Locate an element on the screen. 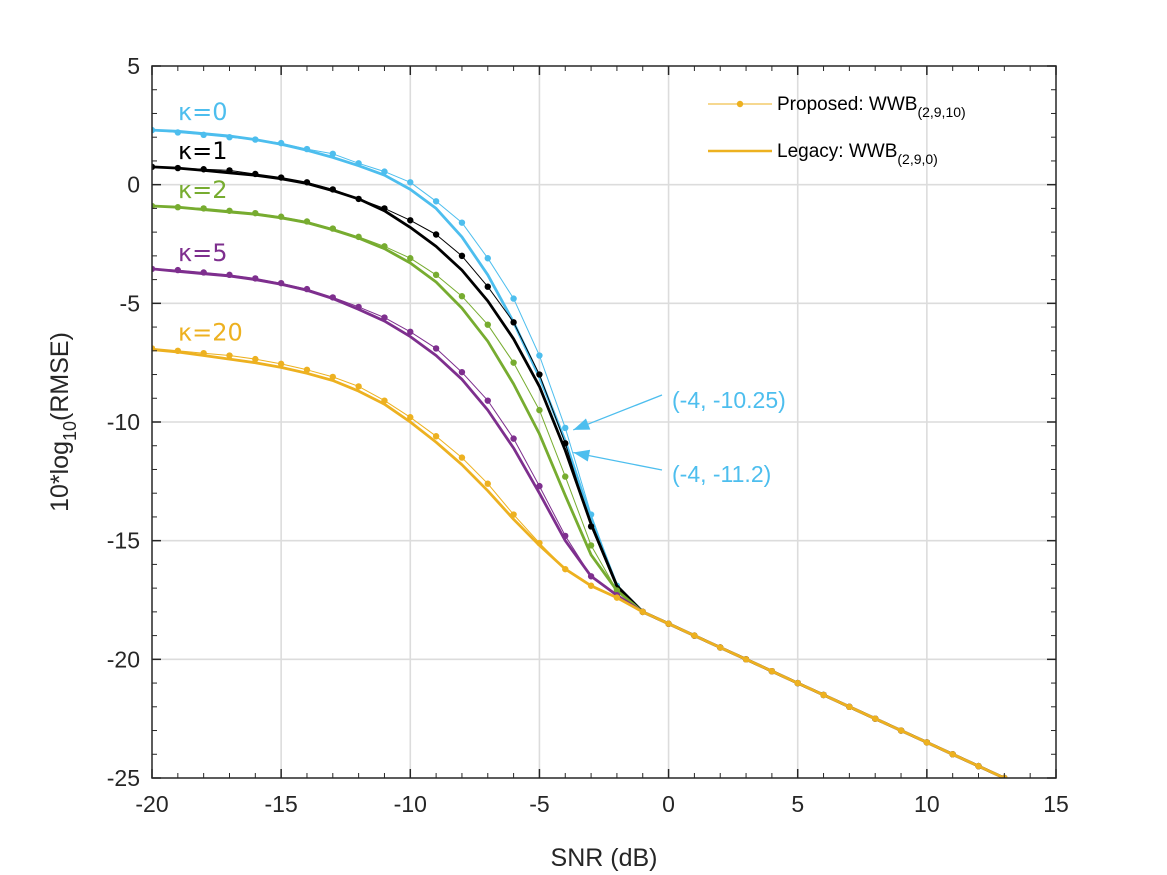 Image resolution: width=1167 pixels, height=875 pixels. kappa-label: κ=0 is located at coordinates (203, 112).